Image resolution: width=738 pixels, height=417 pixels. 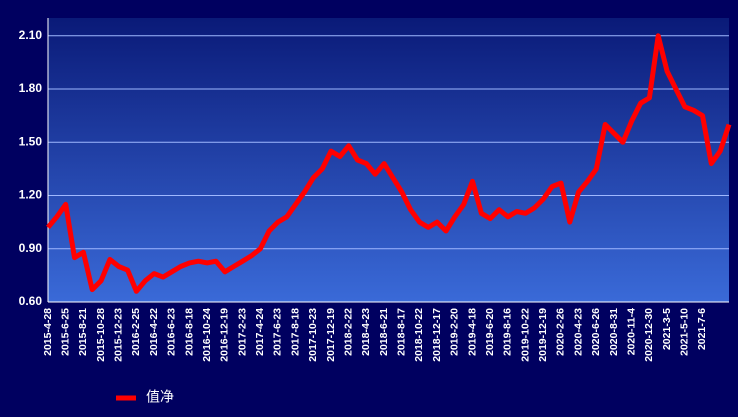 I want to click on x-tick-label: 2017-4-24, so click(x=260, y=332).